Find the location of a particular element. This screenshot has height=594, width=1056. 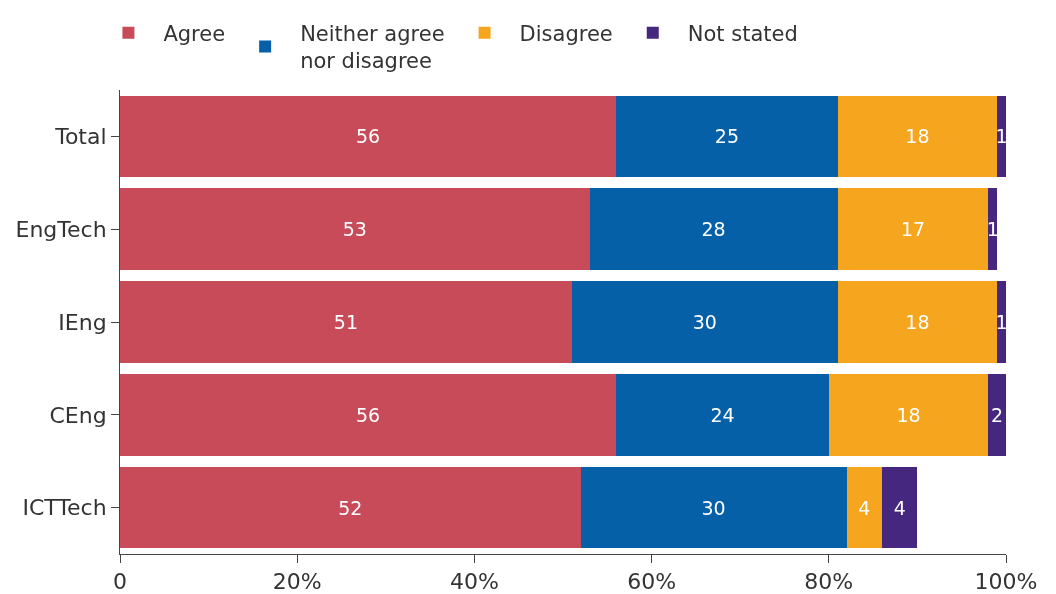

x-tick-label: 80% is located at coordinates (829, 581).